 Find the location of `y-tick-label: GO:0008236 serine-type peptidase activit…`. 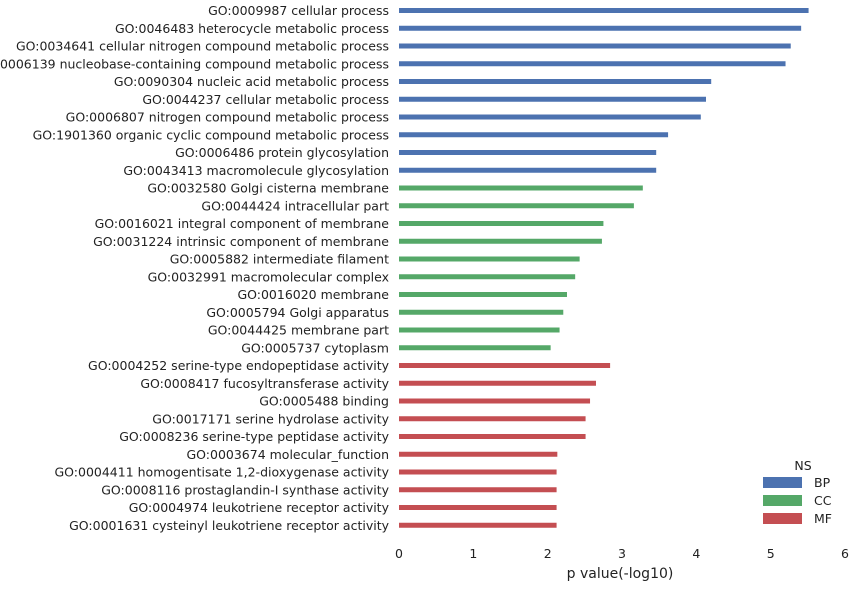

y-tick-label: GO:0008236 serine-type peptidase activit… is located at coordinates (254, 436).